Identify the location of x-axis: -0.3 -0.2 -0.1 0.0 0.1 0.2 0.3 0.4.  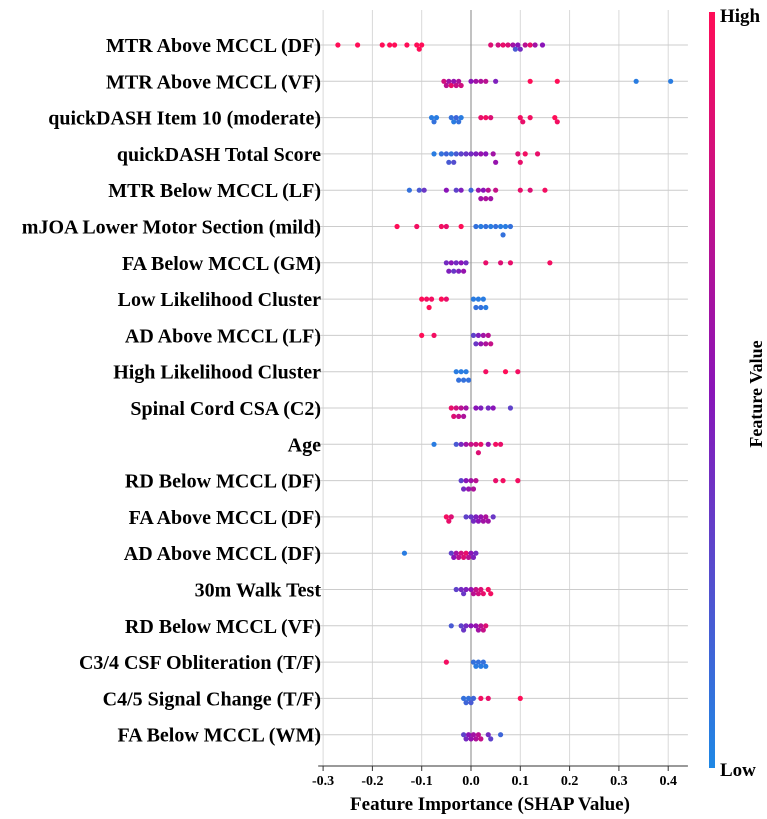
(500, 777).